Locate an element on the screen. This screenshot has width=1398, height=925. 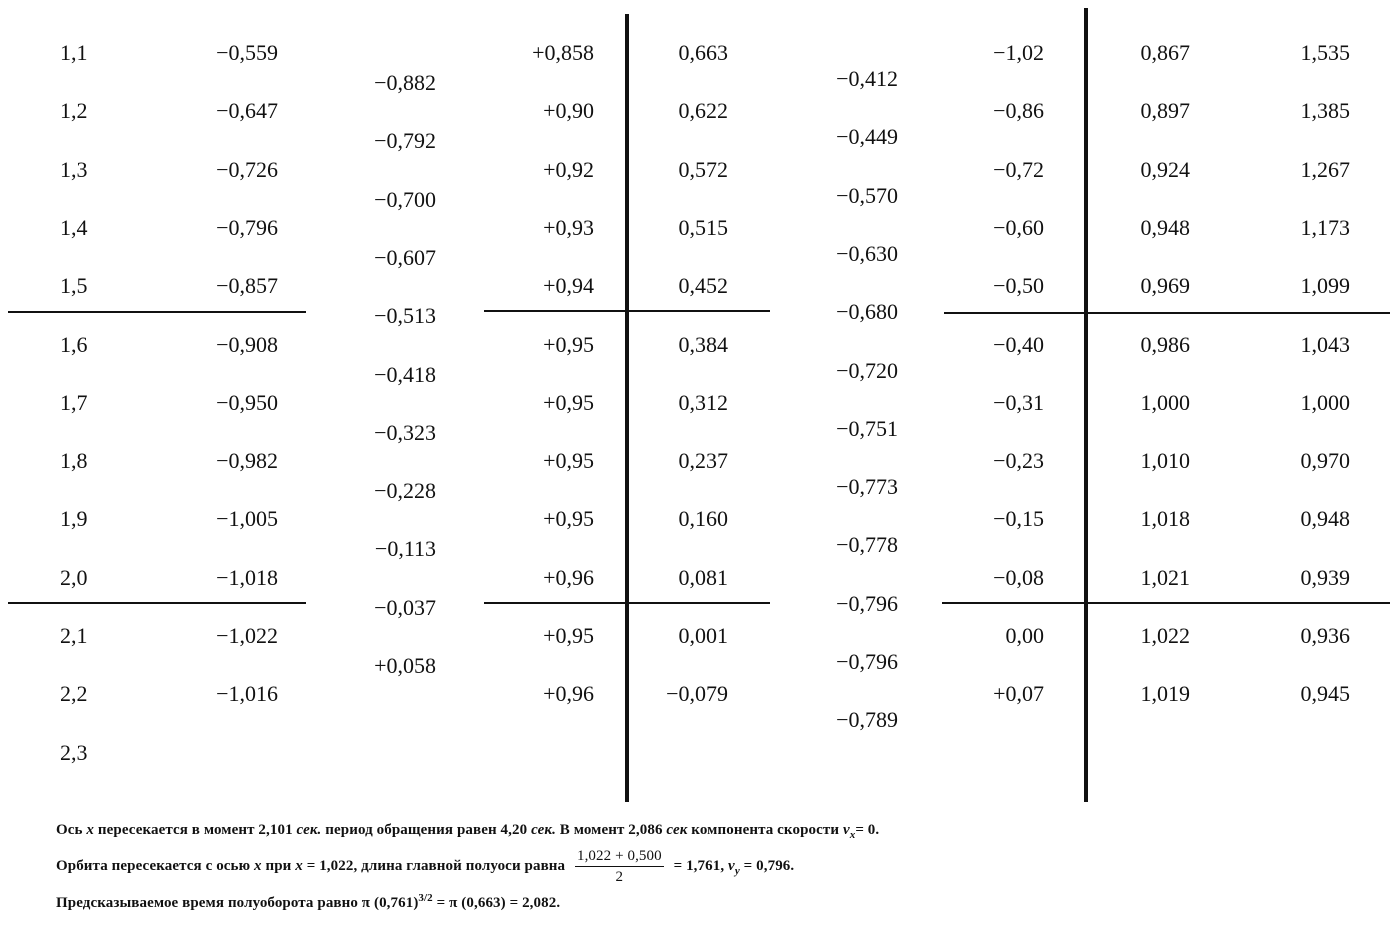
ddy-cell: −0,31 is located at coordinates (1018, 402).